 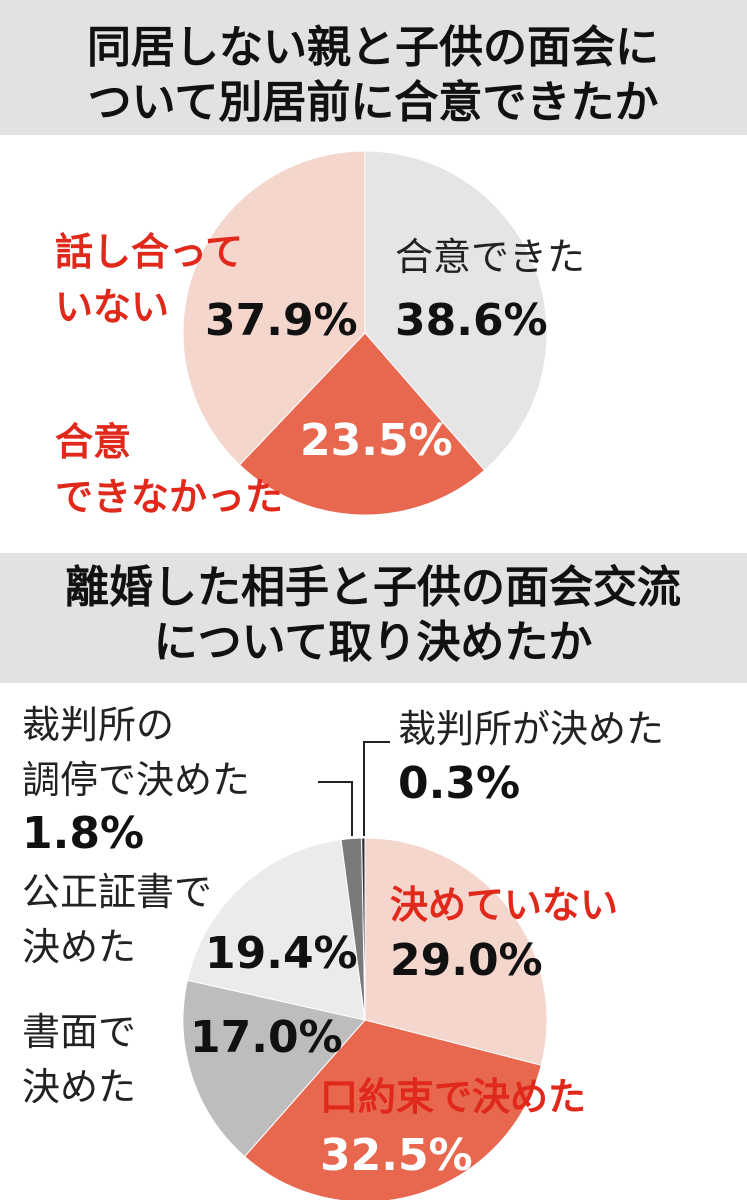 What do you see at coordinates (396, 1155) in the screenshot?
I see `value-label: 32.5%` at bounding box center [396, 1155].